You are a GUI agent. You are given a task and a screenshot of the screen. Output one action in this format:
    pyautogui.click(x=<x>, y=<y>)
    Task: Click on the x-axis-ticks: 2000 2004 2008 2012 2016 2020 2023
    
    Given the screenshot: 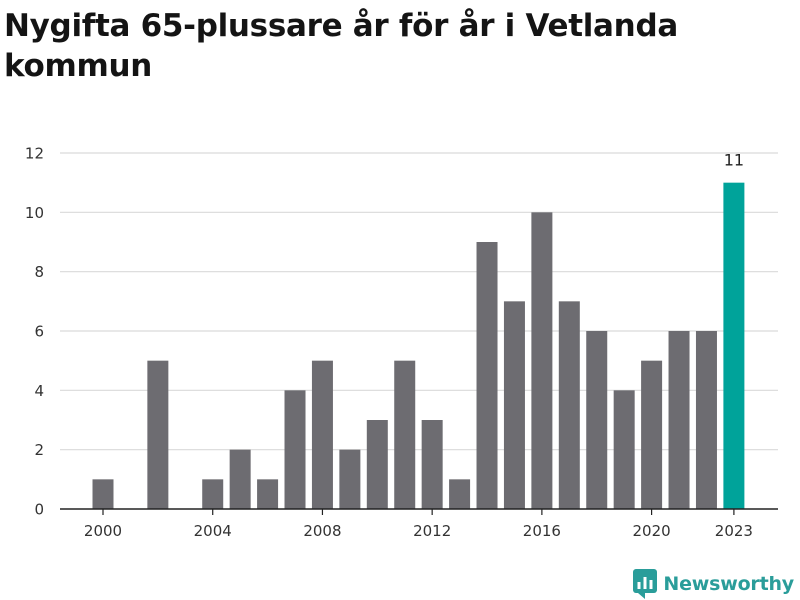 What is the action you would take?
    pyautogui.click(x=418, y=524)
    